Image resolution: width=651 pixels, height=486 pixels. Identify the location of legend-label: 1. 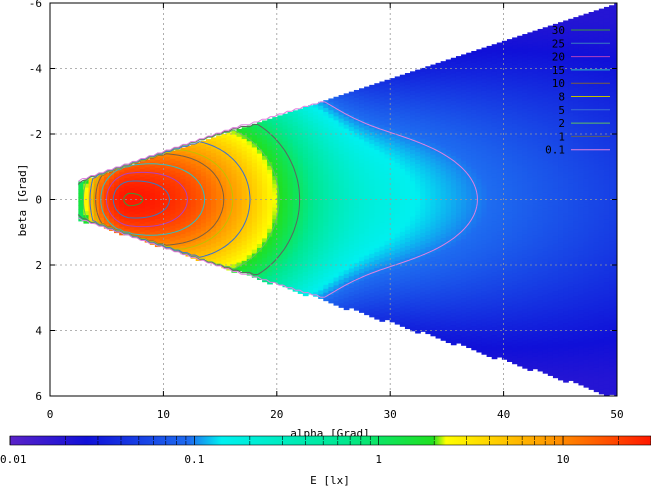
(561, 136).